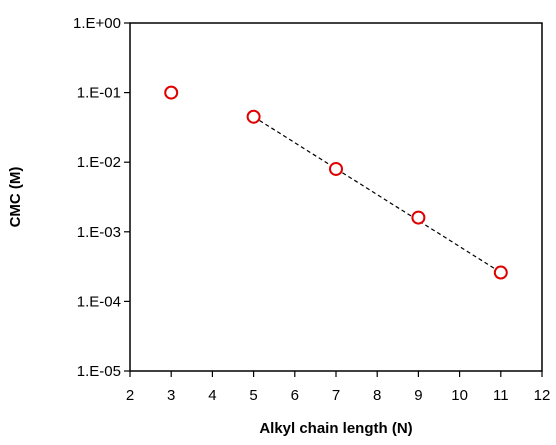 This screenshot has width=556, height=445. I want to click on y-tick-label: 1.E-03, so click(99, 232).